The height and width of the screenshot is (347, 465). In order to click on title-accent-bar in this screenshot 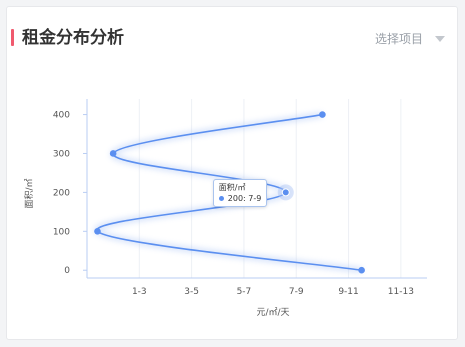, I will do `click(12, 37)`.